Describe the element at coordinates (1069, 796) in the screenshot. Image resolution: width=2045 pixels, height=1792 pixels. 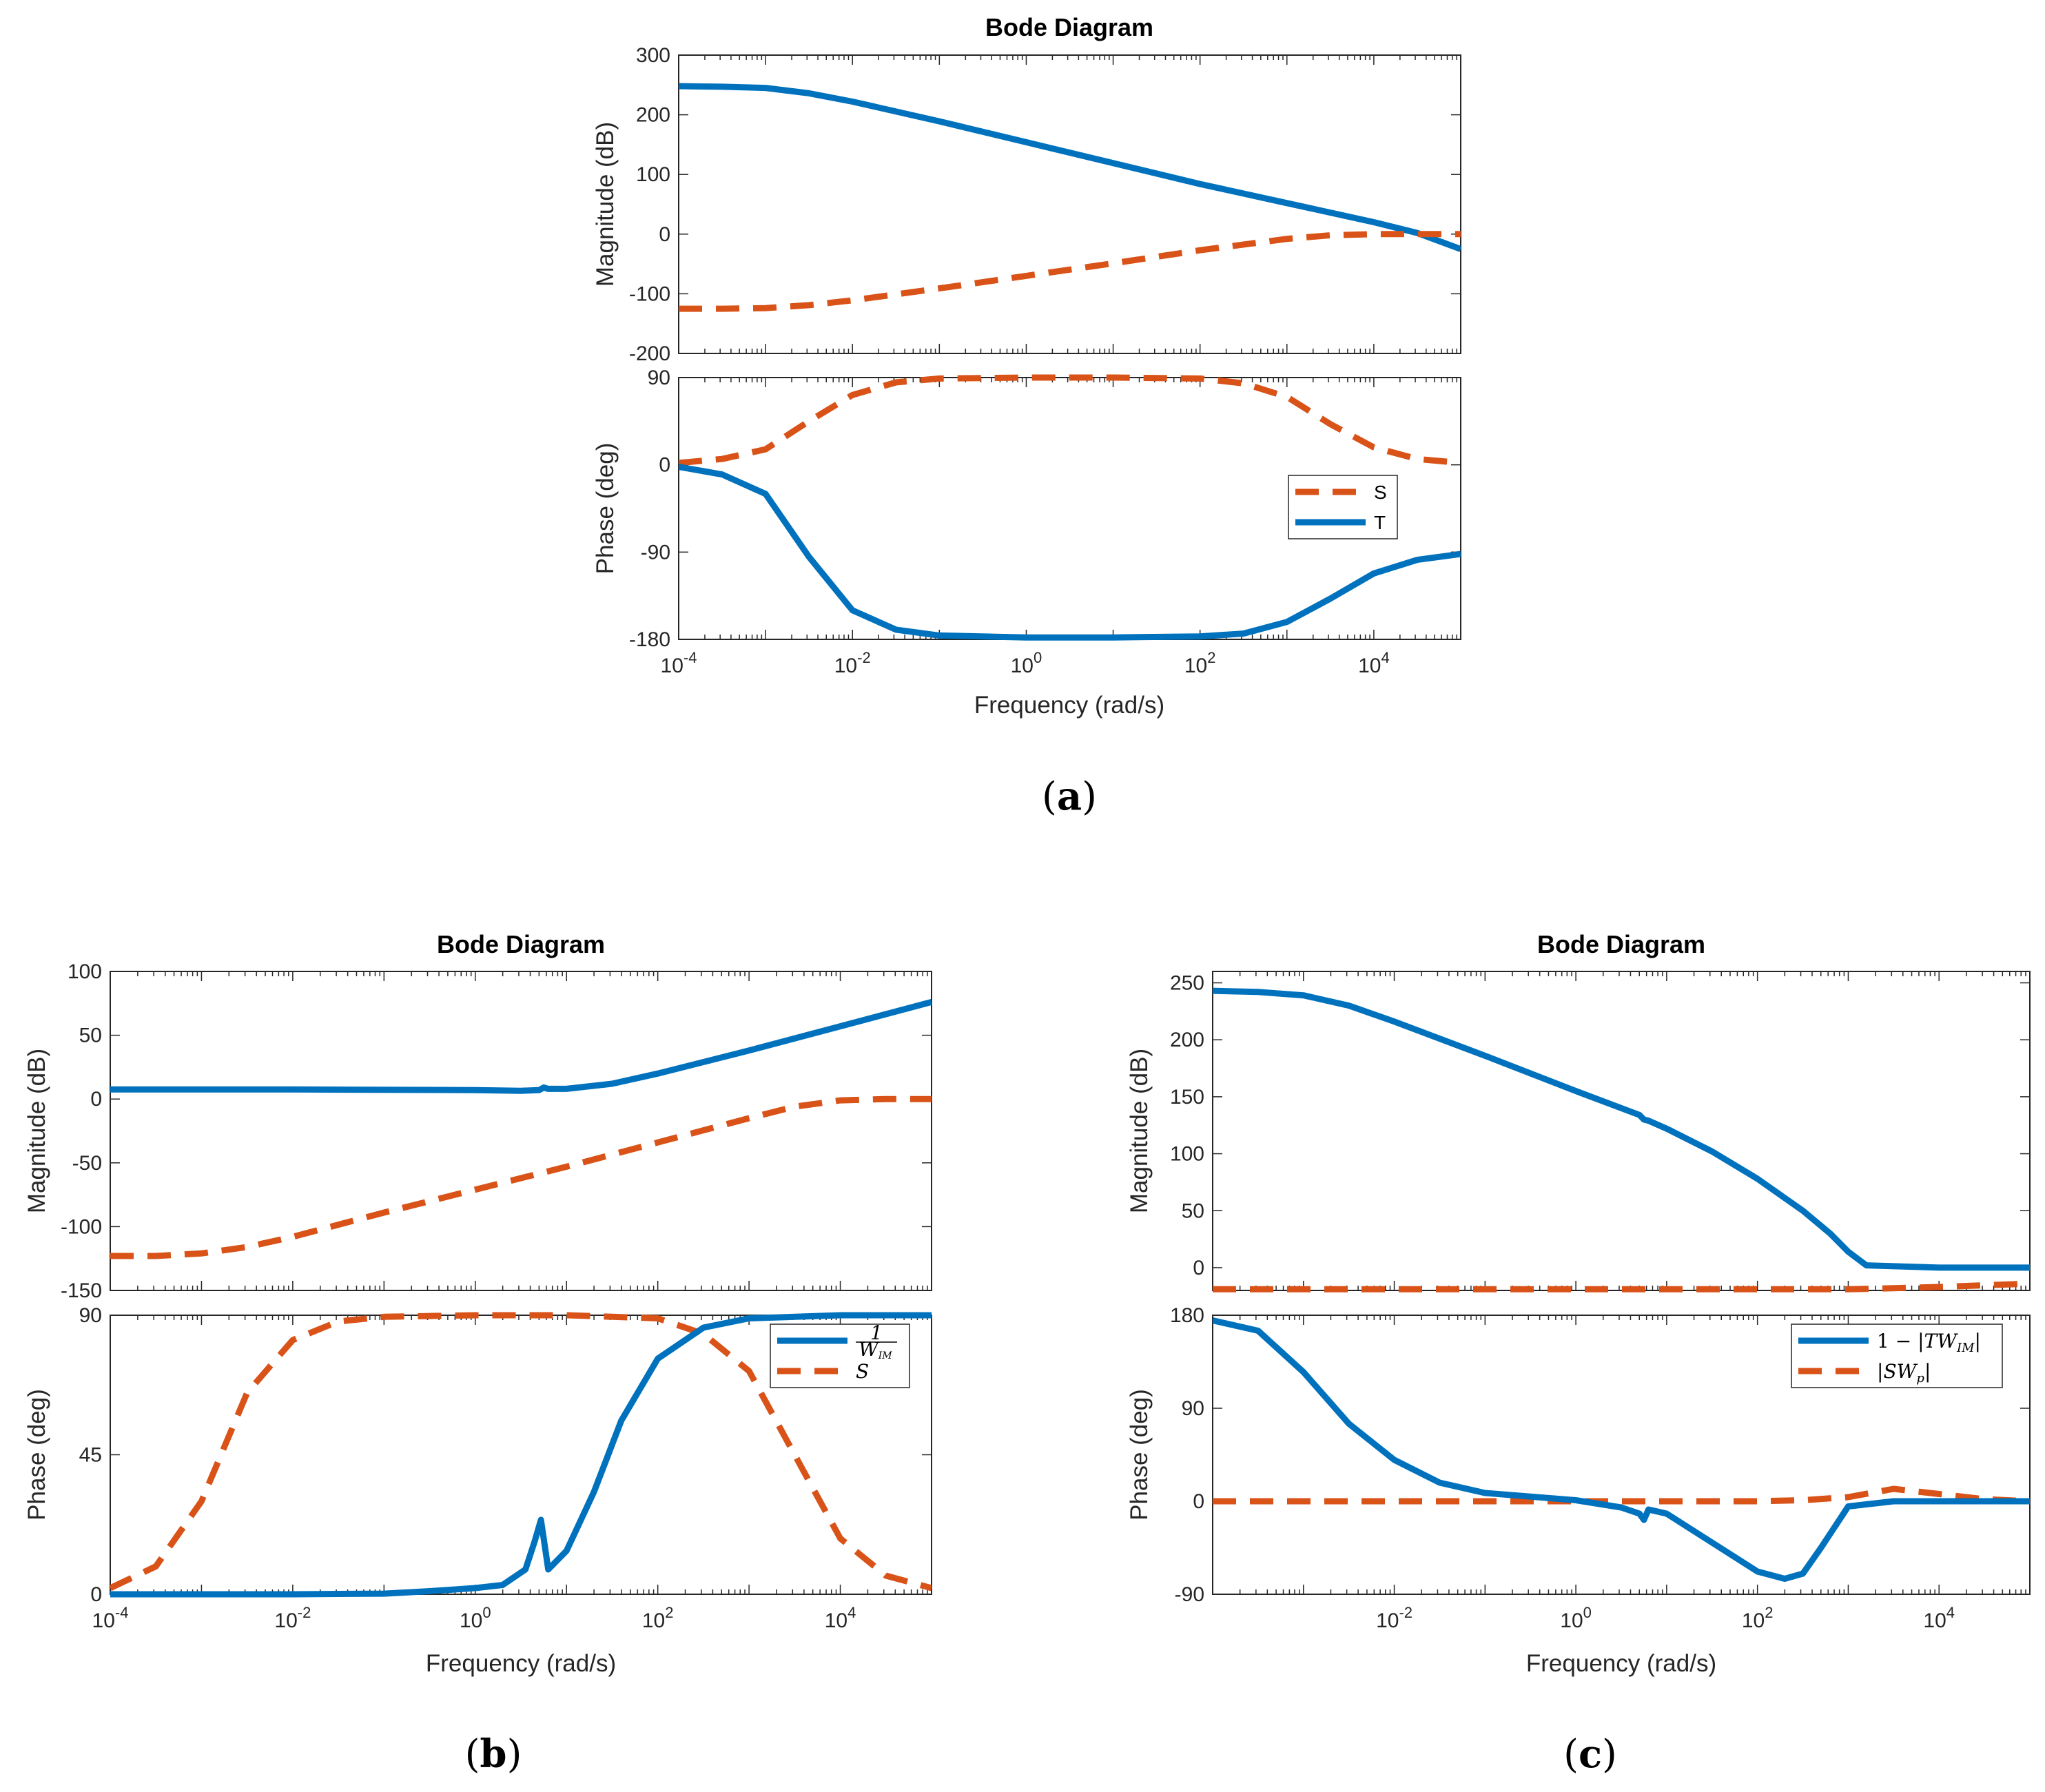
I see `caption-part: a` at that location.